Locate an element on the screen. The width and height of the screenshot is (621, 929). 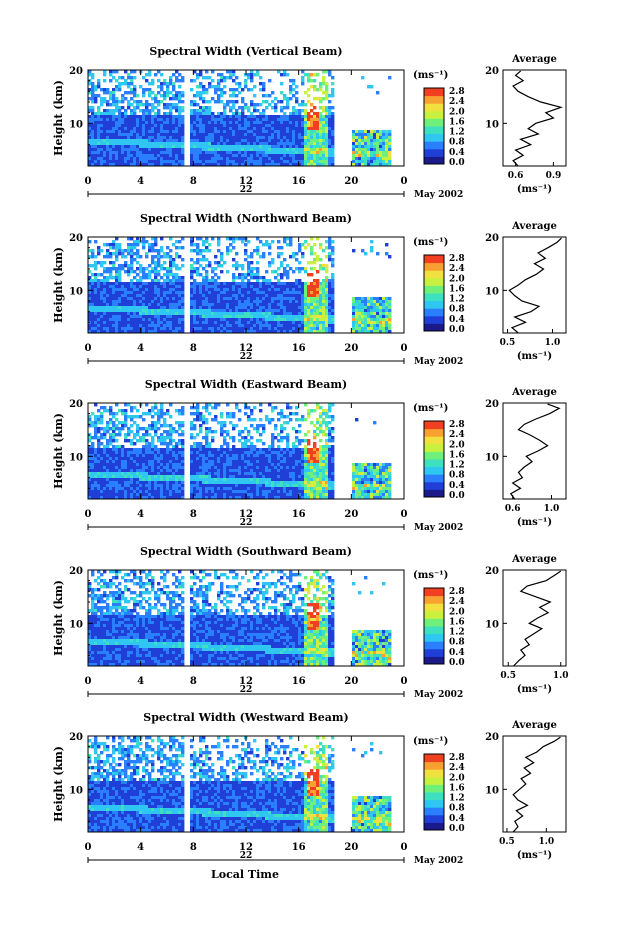
average-frame is located at coordinates (534, 285).